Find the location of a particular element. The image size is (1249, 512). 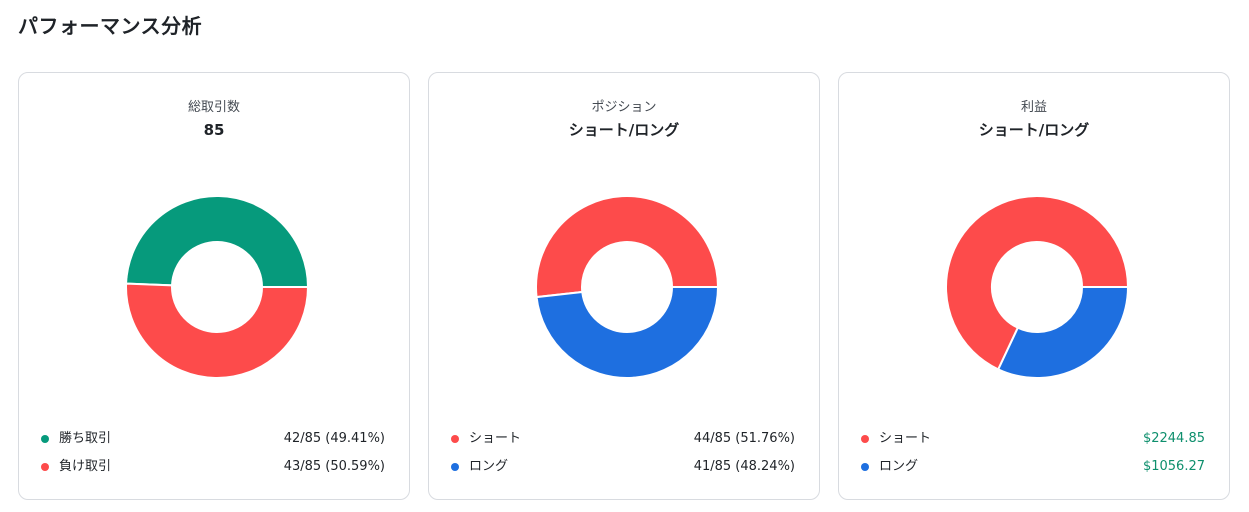

card-label: 利益 is located at coordinates (1033, 107).